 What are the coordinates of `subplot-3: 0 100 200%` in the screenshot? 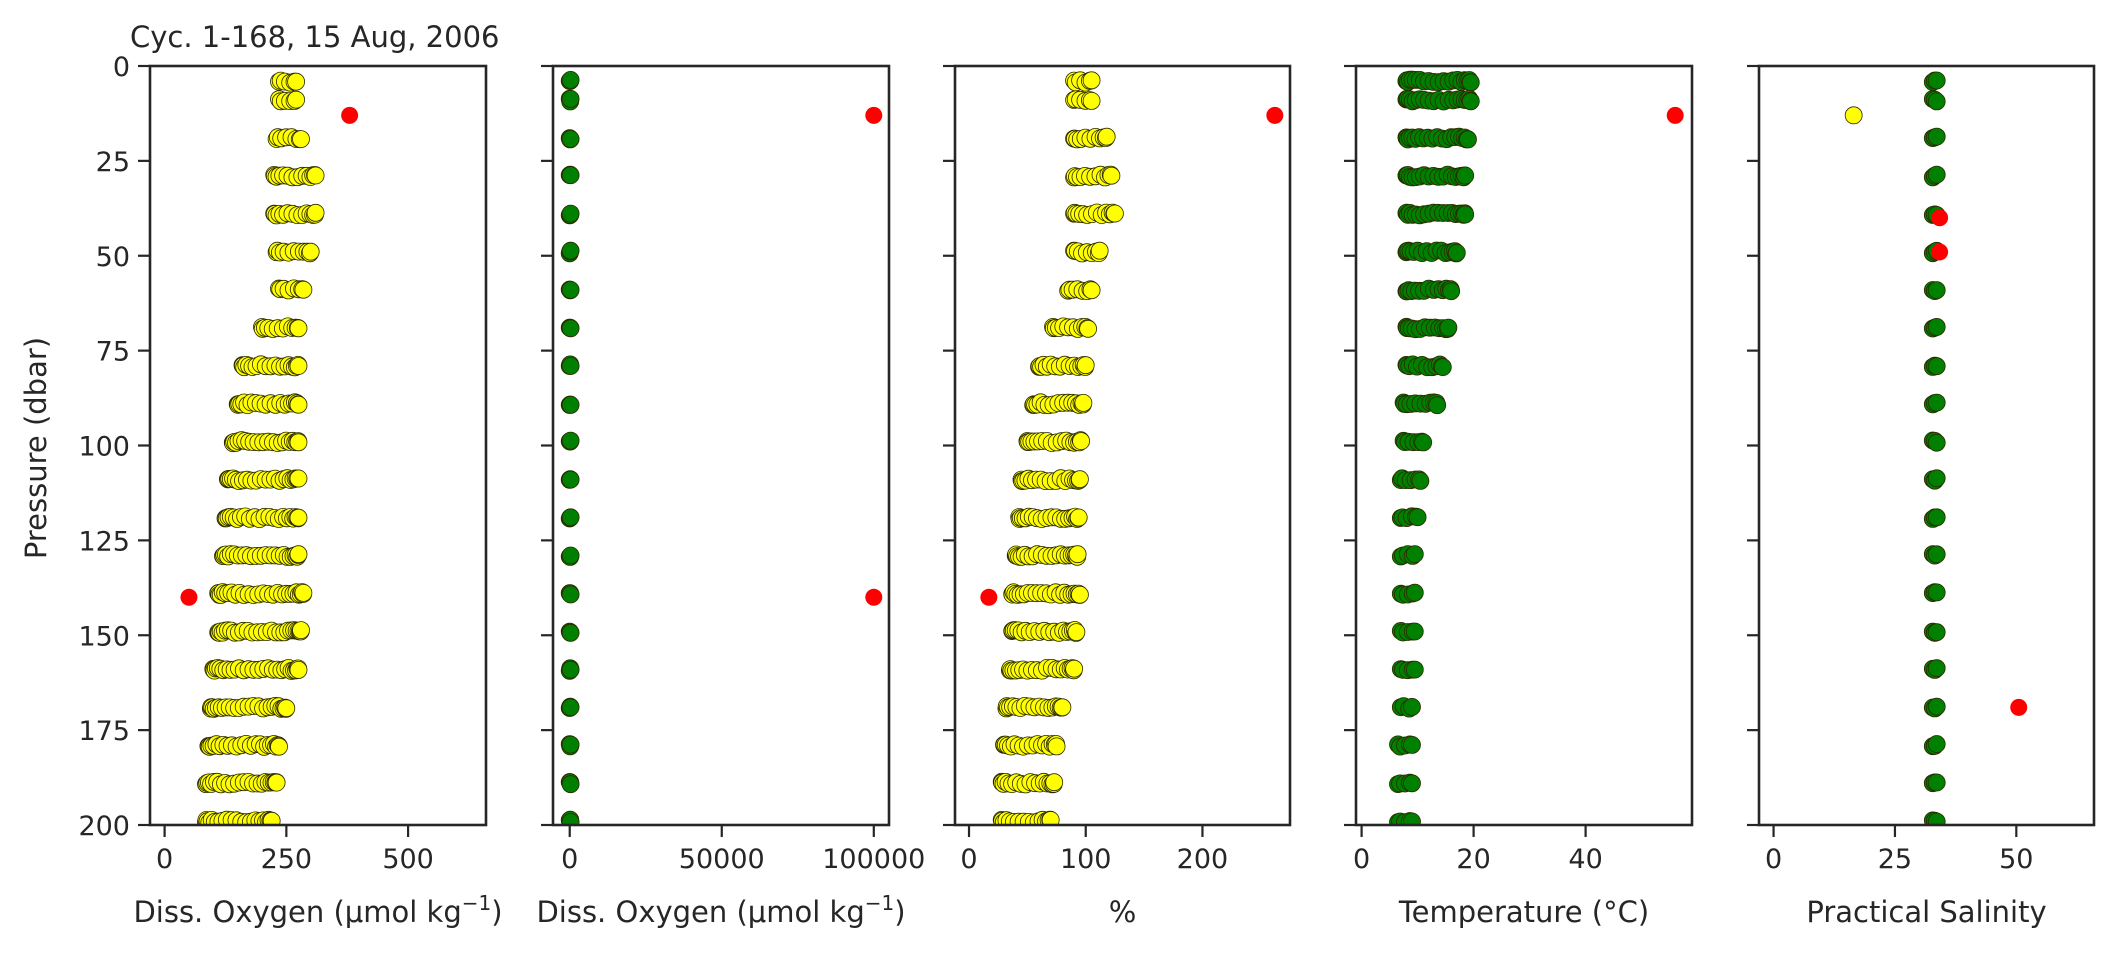 It's located at (1117, 496).